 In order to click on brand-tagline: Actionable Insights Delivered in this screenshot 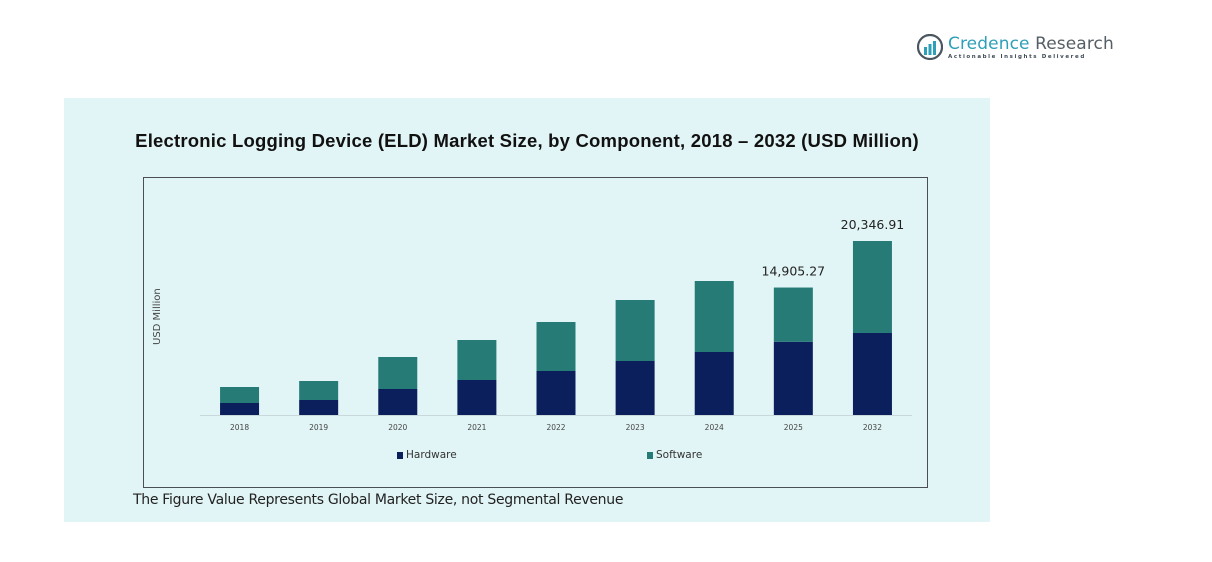, I will do `click(1017, 56)`.